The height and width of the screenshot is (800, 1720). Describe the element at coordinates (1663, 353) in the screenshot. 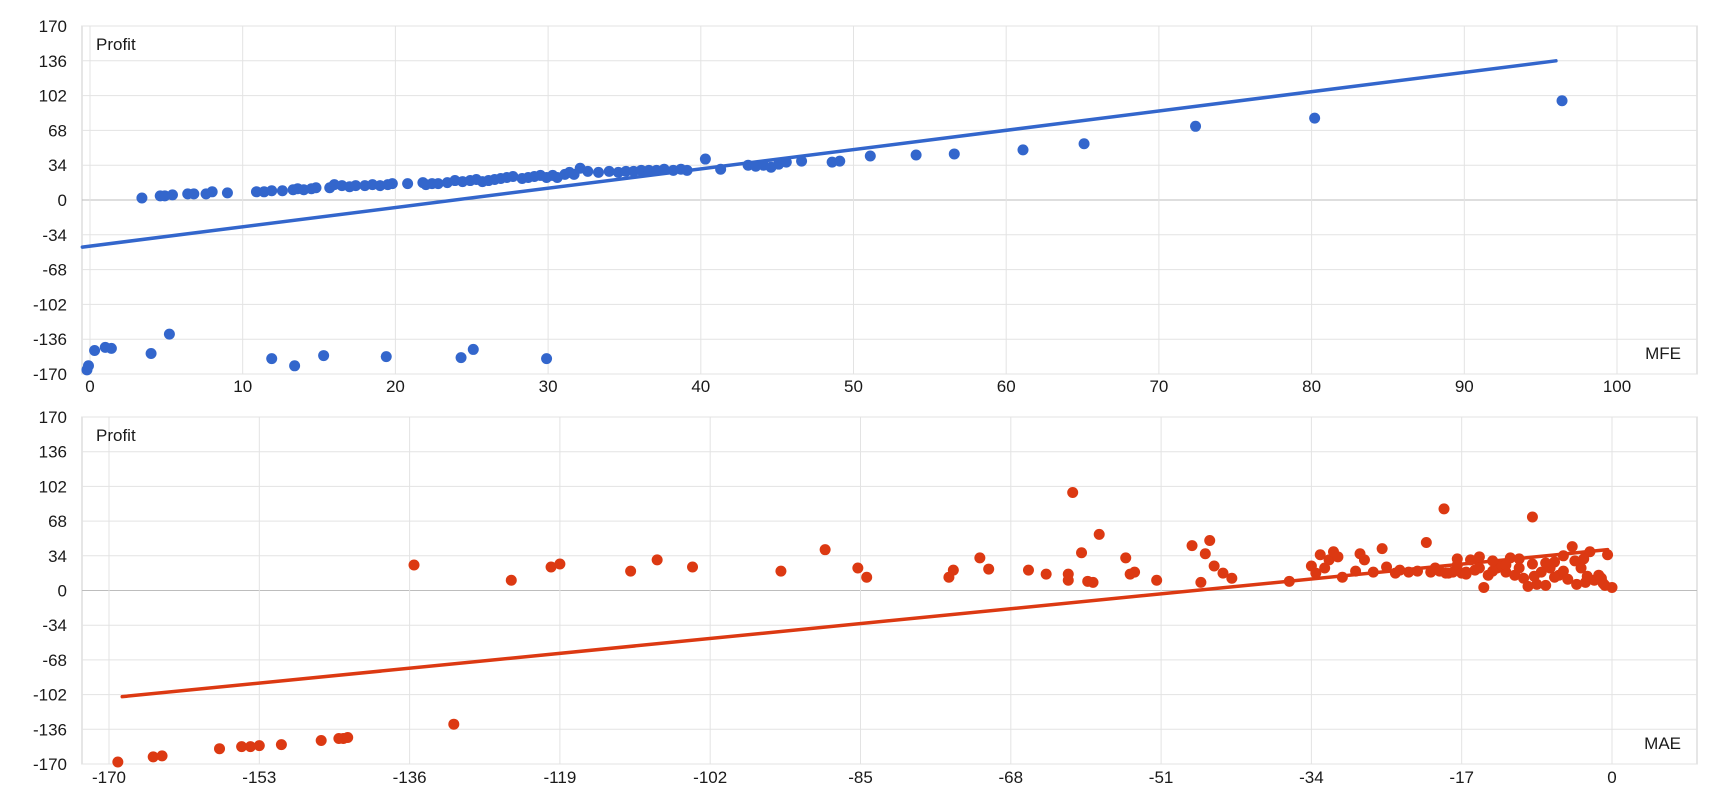

I see `x-axis-label: MFE` at that location.